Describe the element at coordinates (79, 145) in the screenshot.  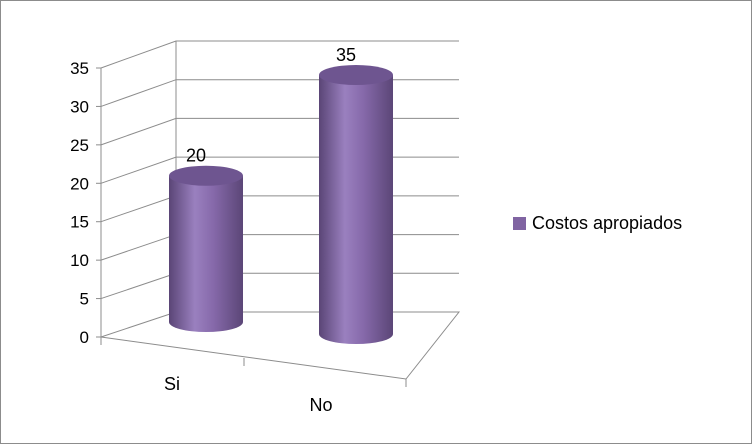
I see `y-tick-label: 25` at that location.